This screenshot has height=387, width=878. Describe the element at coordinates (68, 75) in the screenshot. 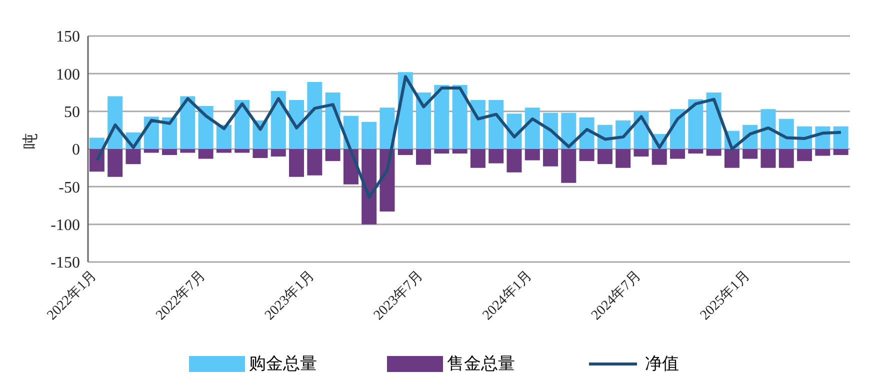

I see `y-tick-label: 100` at that location.